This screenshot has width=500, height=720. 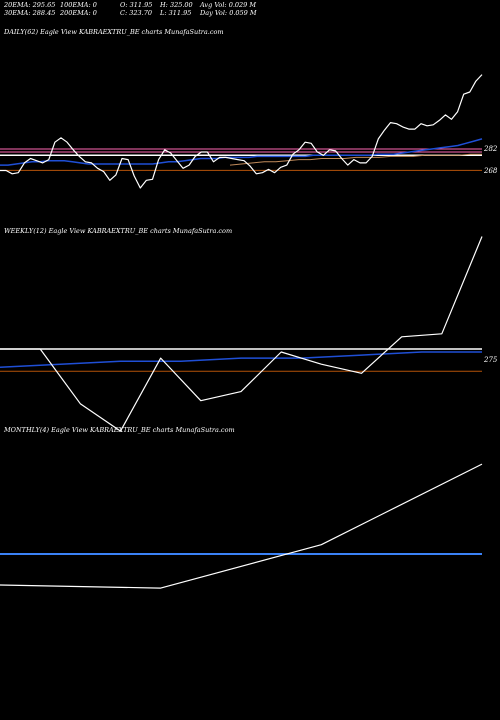 I want to click on ema100-label: 100EMA: 0, so click(x=78, y=5).